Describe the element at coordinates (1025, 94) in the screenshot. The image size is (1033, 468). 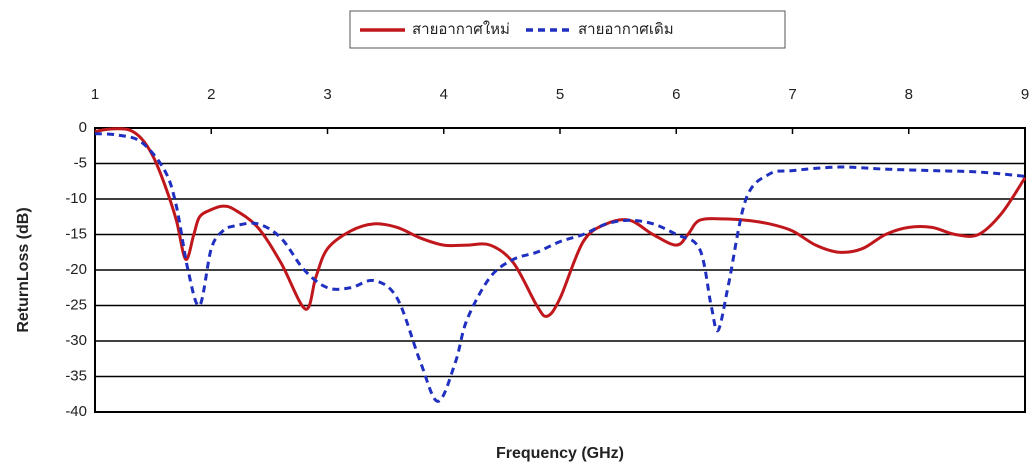
I see `x-tick-label: 9` at that location.